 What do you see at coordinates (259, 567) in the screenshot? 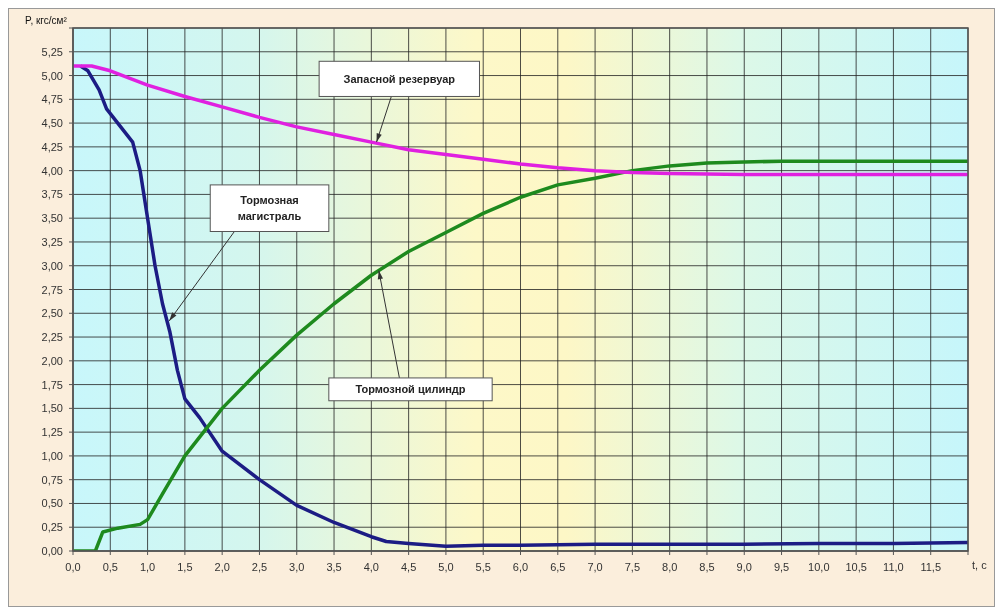
I see `x-tick-label: 2,5` at bounding box center [259, 567].